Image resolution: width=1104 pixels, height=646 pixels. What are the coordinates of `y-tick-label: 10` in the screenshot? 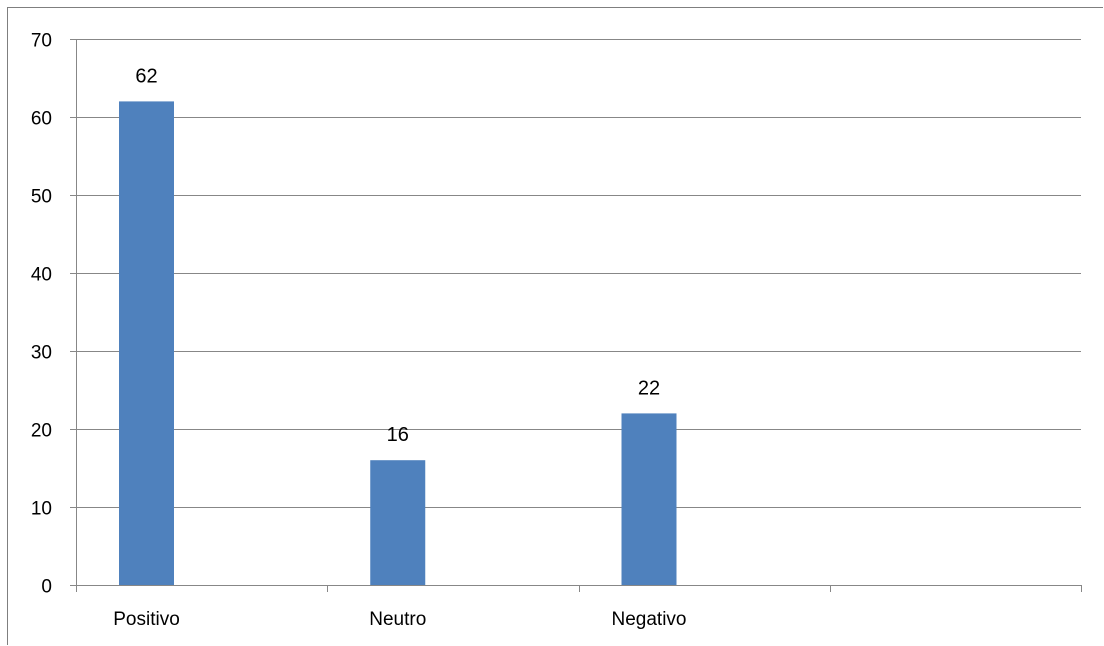 It's located at (41, 509).